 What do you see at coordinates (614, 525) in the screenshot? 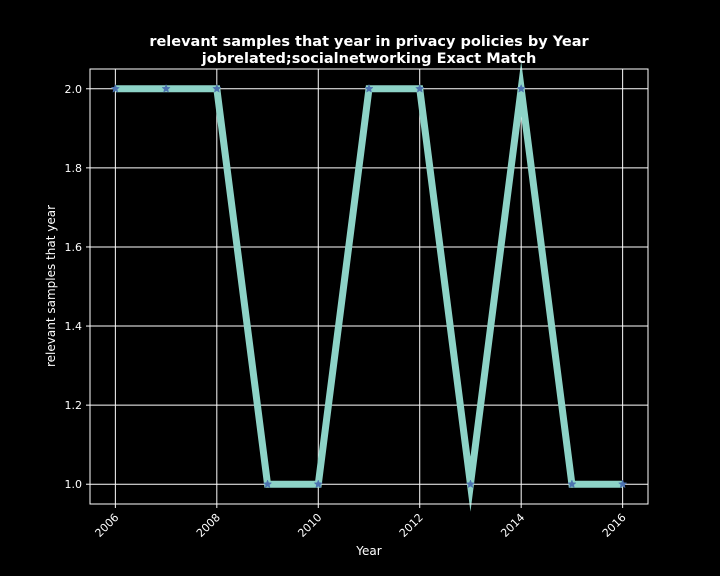
I see `x-tick-label: 2016` at bounding box center [614, 525].